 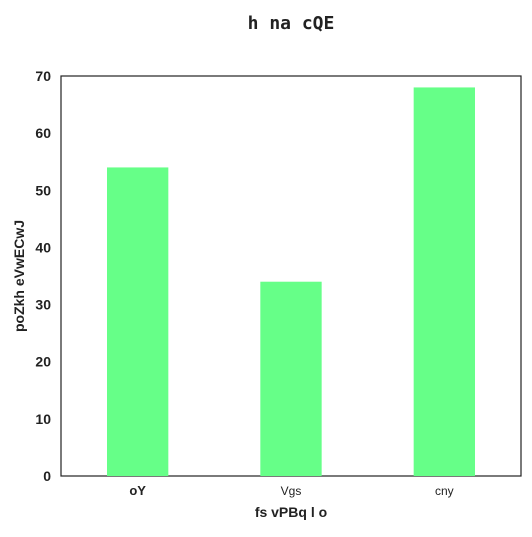 I want to click on x-tick-label: oY, so click(x=137, y=490).